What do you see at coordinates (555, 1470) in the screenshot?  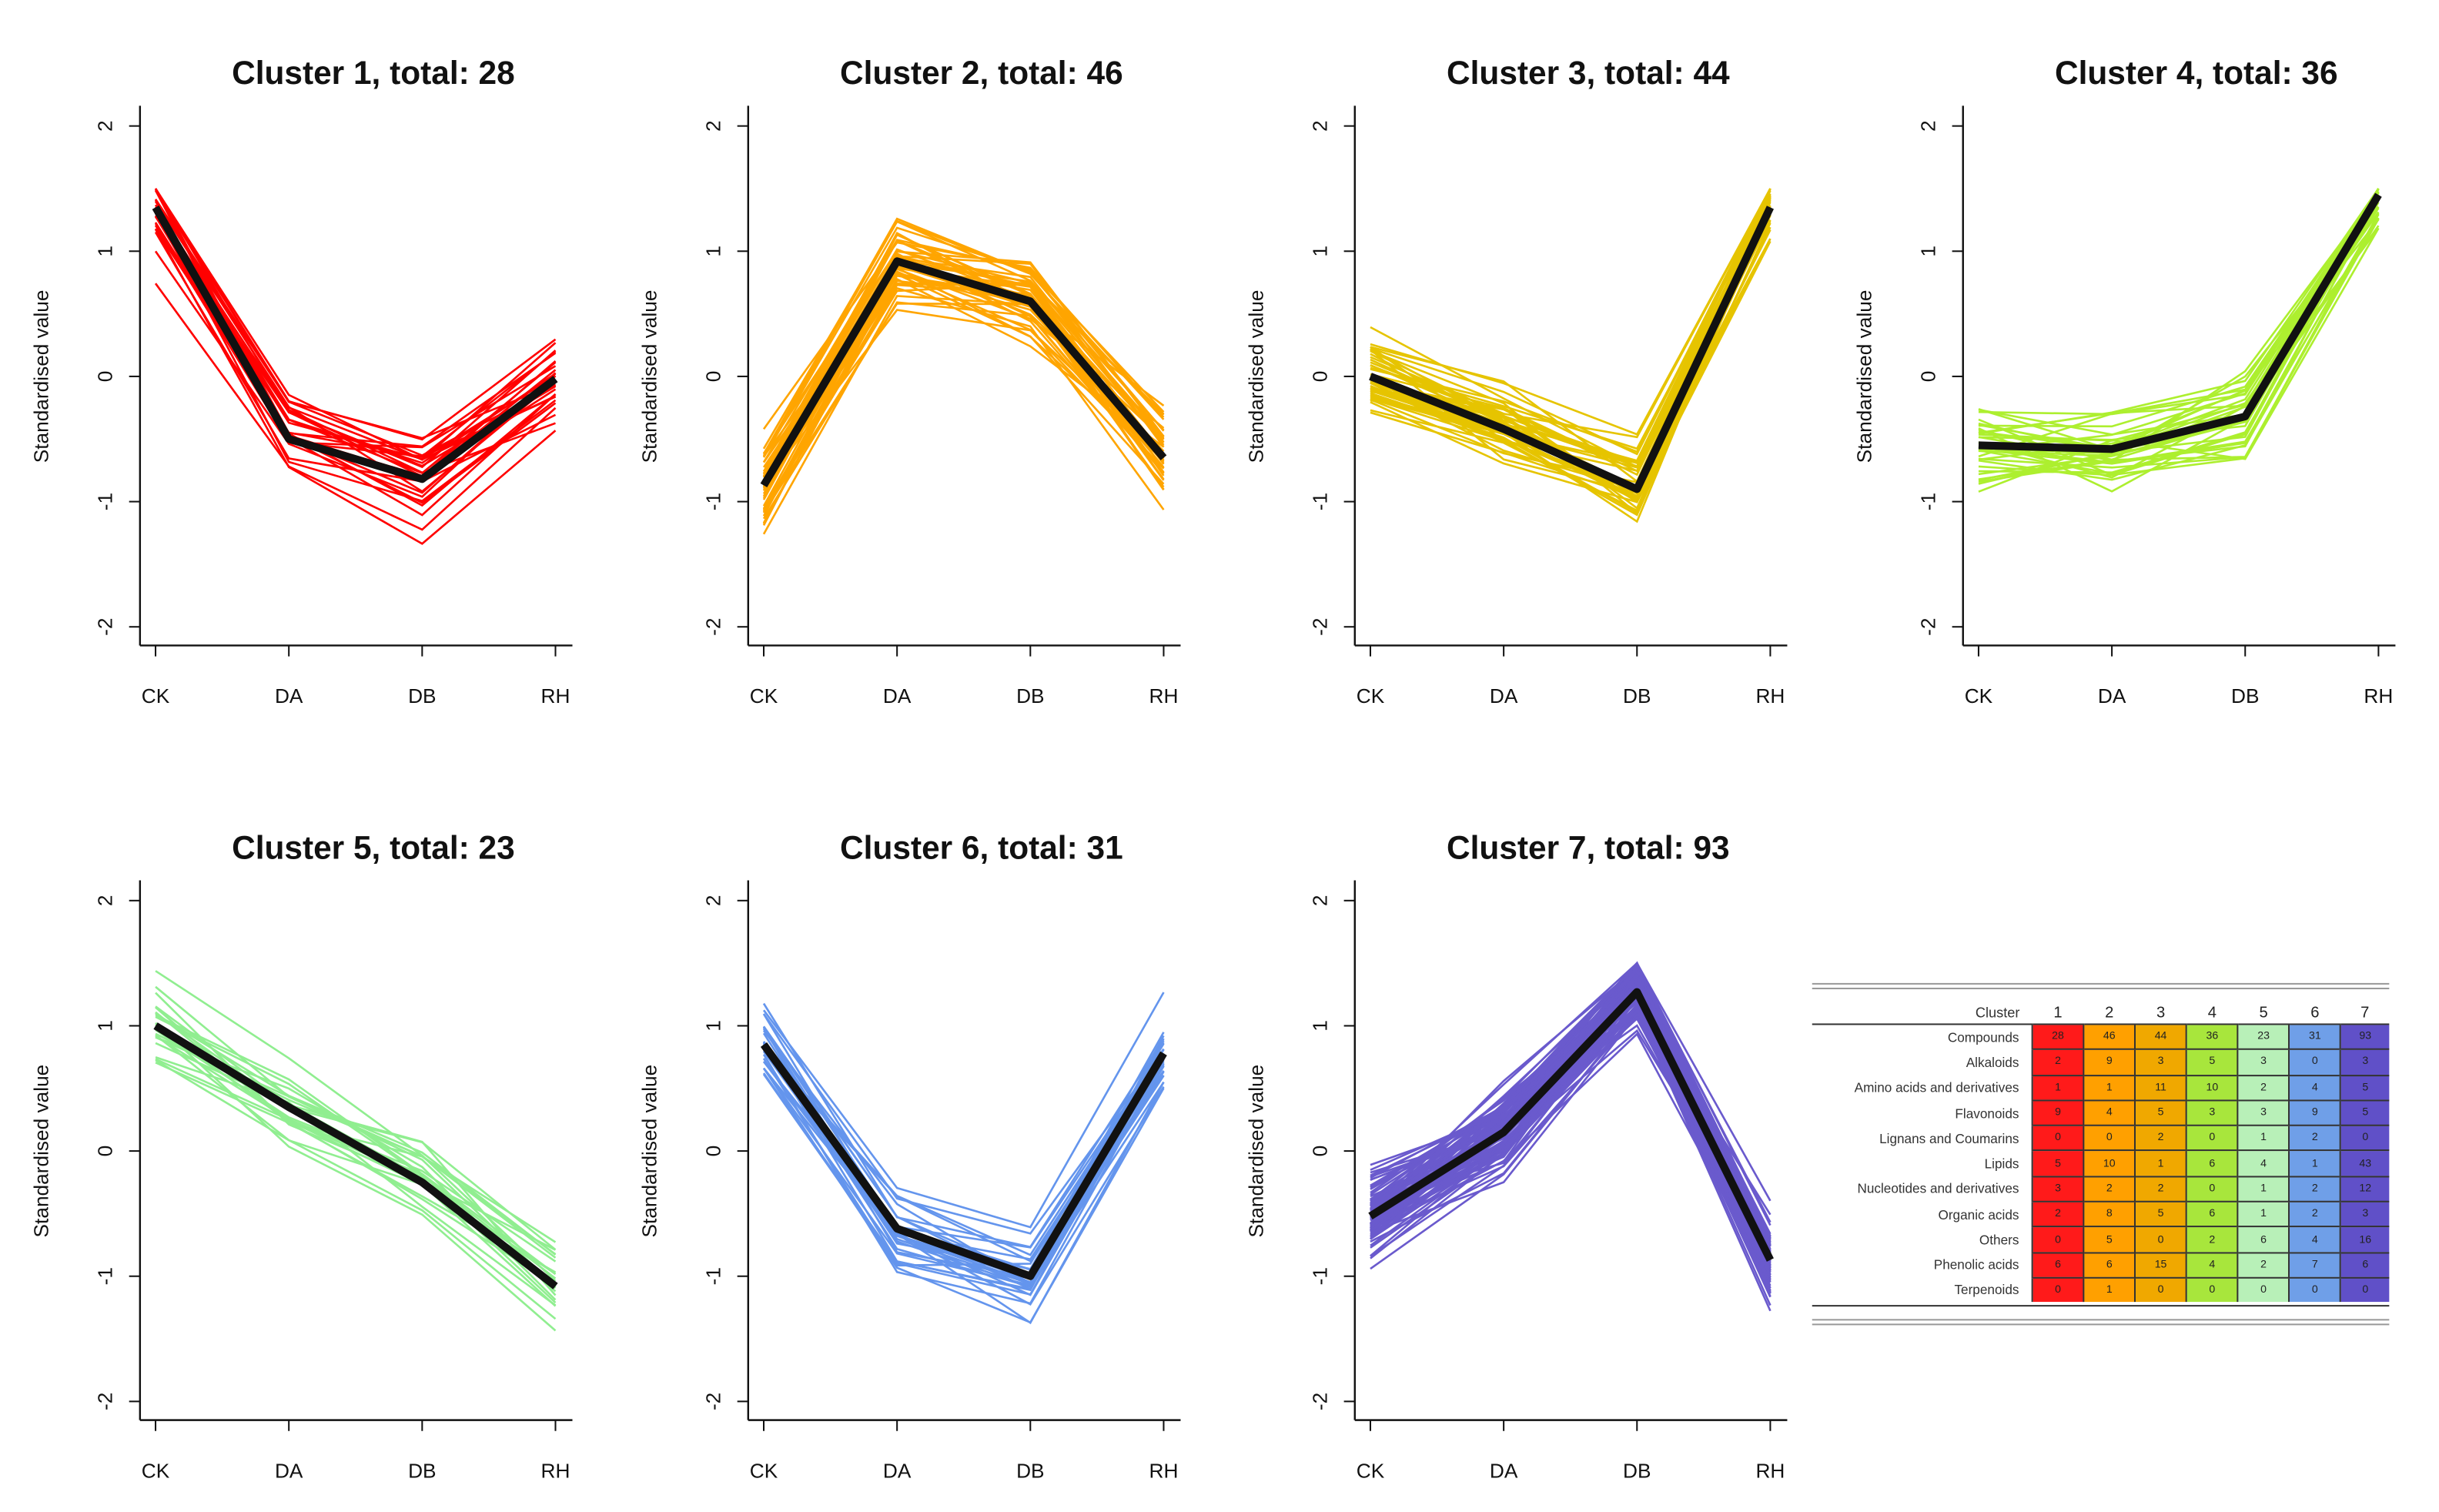 I see `x-tick-label: RH` at bounding box center [555, 1470].